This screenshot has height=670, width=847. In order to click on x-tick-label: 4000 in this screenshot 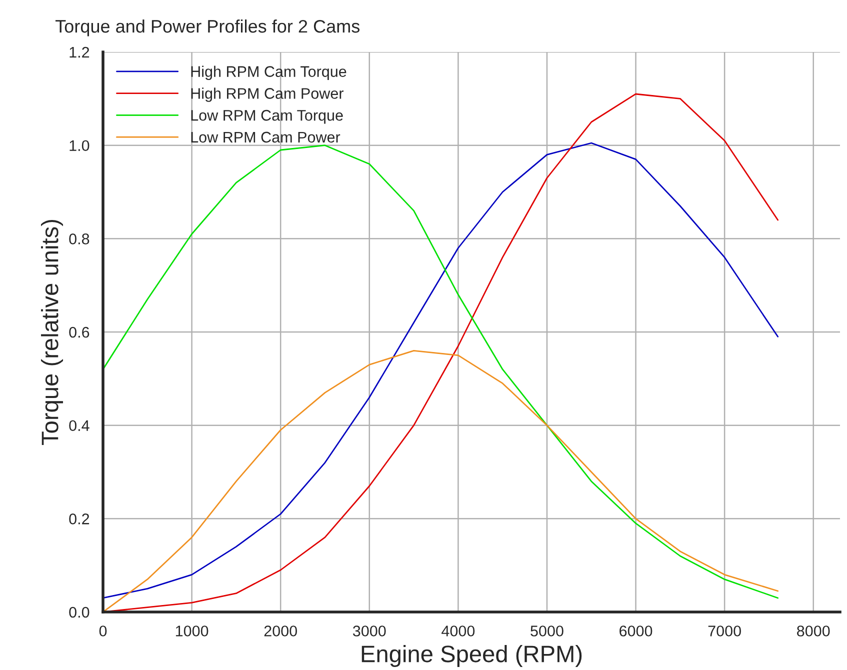, I will do `click(458, 631)`.